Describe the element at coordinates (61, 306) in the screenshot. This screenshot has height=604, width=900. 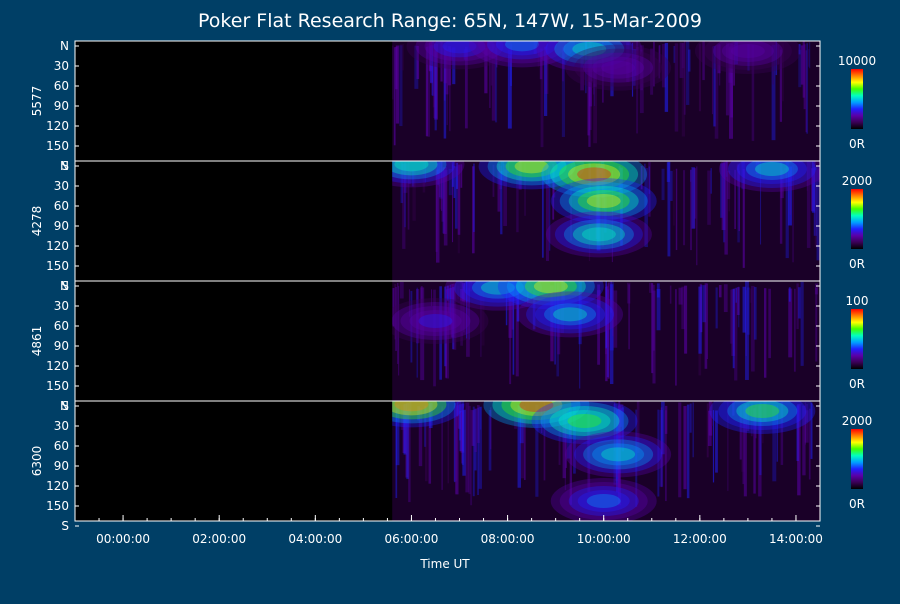
I see `y-tick-label: 30` at that location.